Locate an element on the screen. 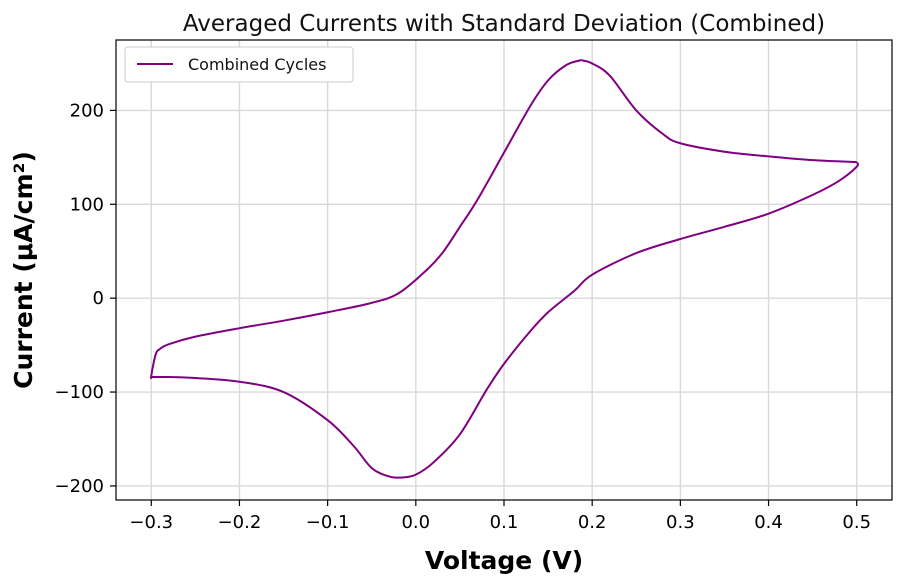 The height and width of the screenshot is (585, 900). x-axis-label: Voltage (V) is located at coordinates (504, 560).